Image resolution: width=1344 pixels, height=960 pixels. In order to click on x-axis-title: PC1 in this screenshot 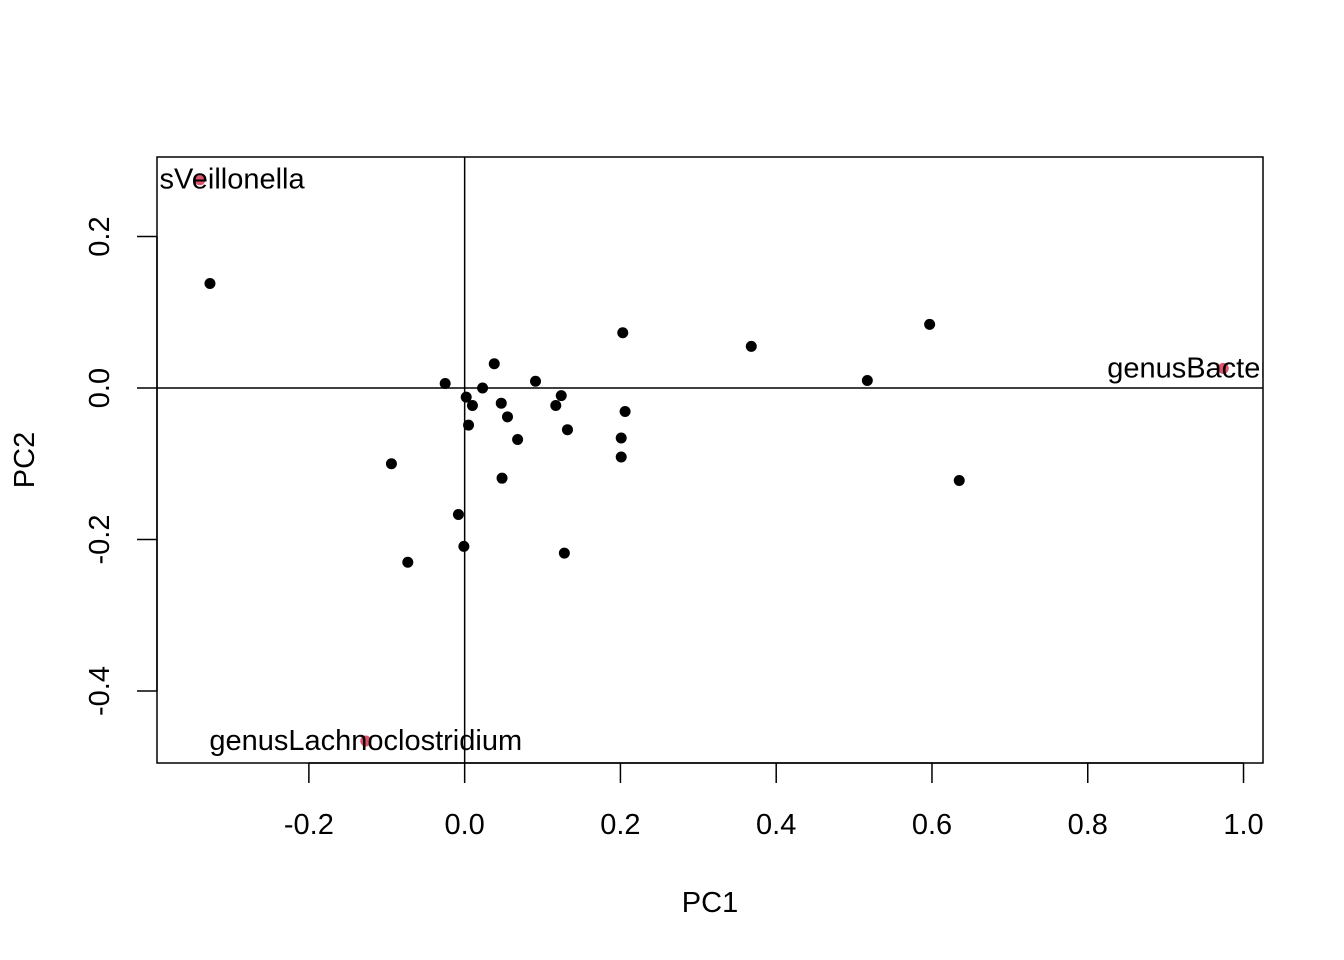, I will do `click(710, 903)`.